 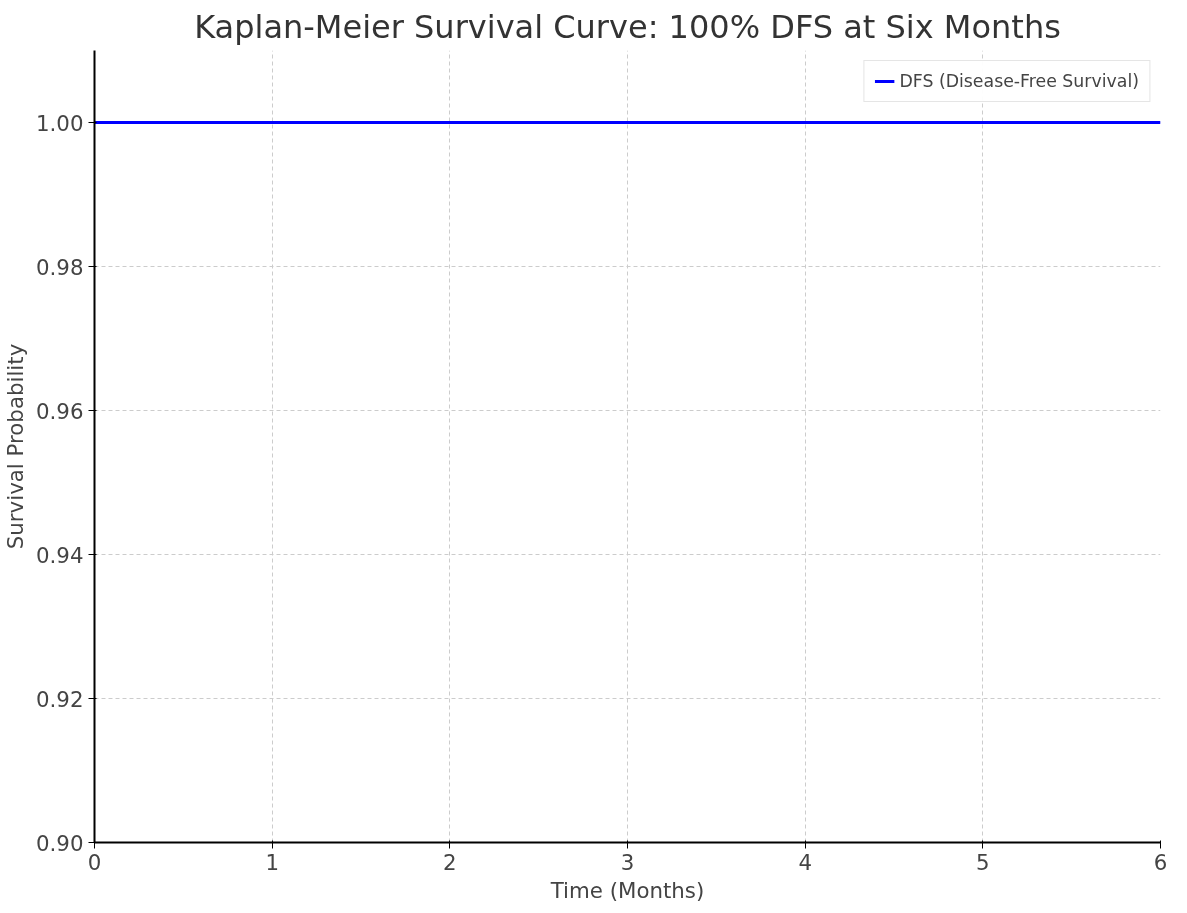 I want to click on x-tick-label: 6, so click(x=1160, y=862).